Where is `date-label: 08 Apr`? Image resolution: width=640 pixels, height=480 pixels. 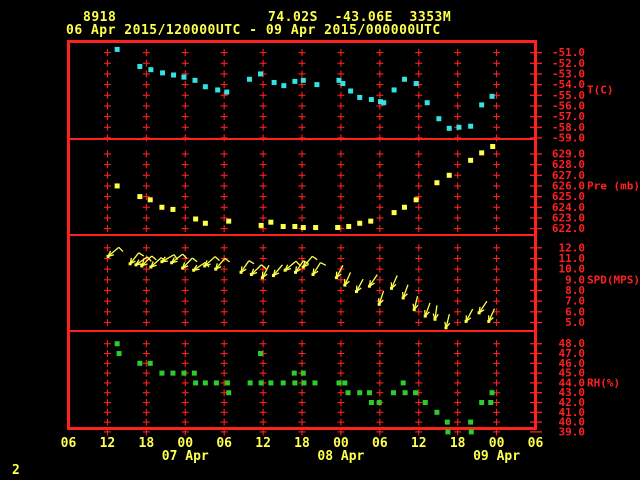
date-label: 08 Apr is located at coordinates (340, 456).